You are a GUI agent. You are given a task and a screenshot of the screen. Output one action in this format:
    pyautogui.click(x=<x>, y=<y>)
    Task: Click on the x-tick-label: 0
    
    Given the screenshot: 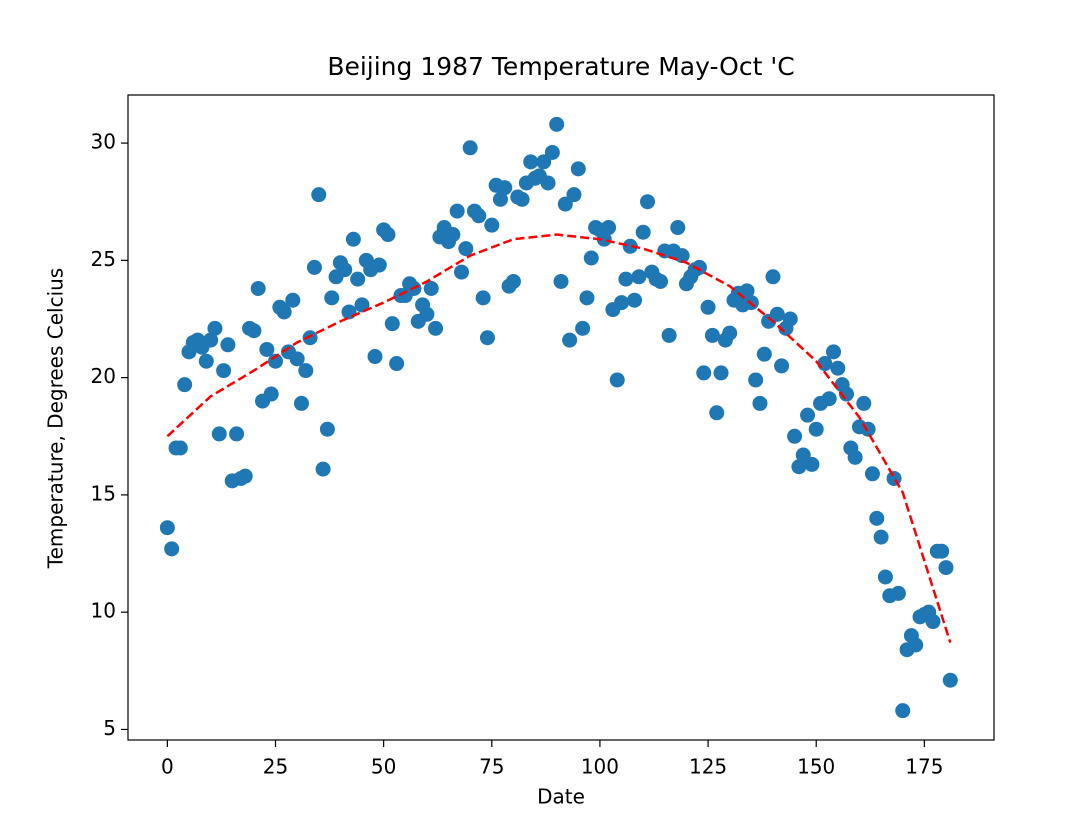 What is the action you would take?
    pyautogui.click(x=167, y=767)
    